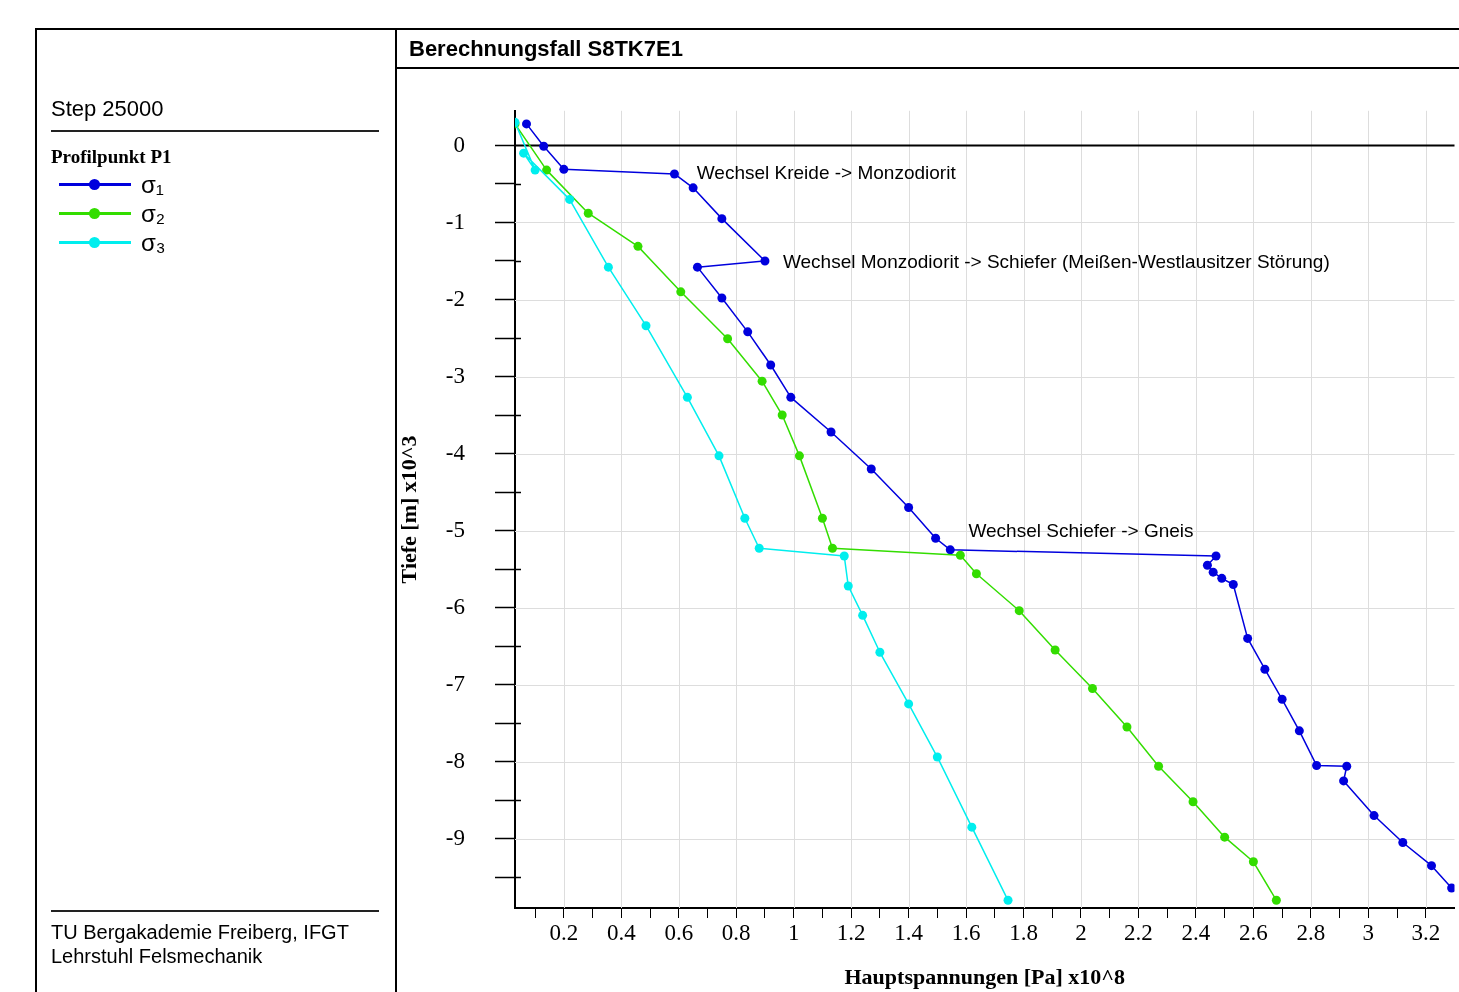 The image size is (1459, 992). I want to click on x-tick-label: 3, so click(1368, 932).